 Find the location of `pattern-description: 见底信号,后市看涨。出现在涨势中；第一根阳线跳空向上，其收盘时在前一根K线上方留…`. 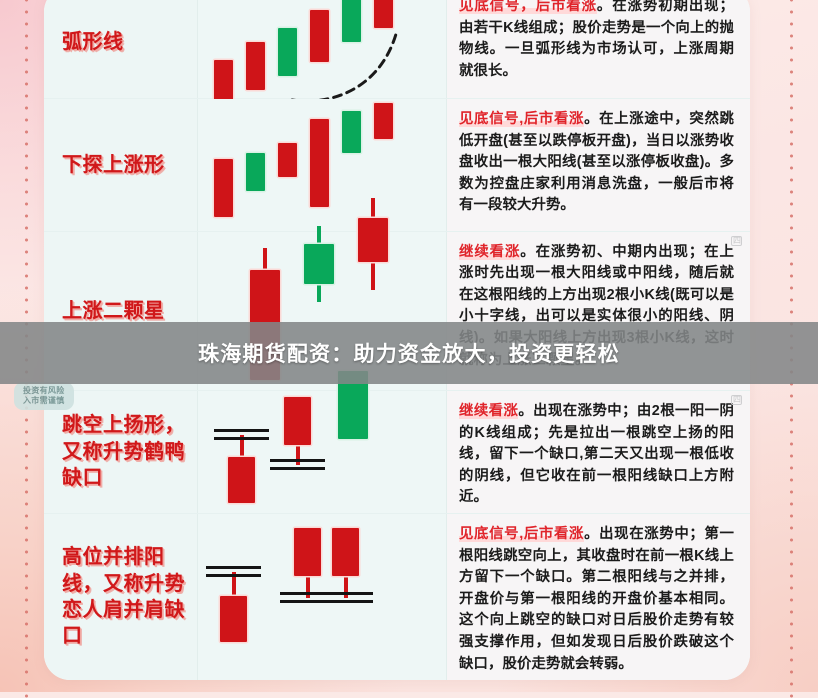

pattern-description: 见底信号,后市看涨。出现在涨势中；第一根阳线跳空向上，其收盘时在前一根K线上方留… is located at coordinates (596, 599).